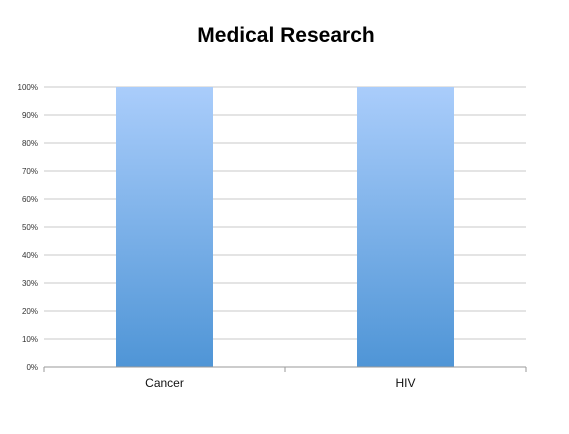 This screenshot has height=434, width=569. What do you see at coordinates (164, 227) in the screenshot?
I see `bar-cancer` at bounding box center [164, 227].